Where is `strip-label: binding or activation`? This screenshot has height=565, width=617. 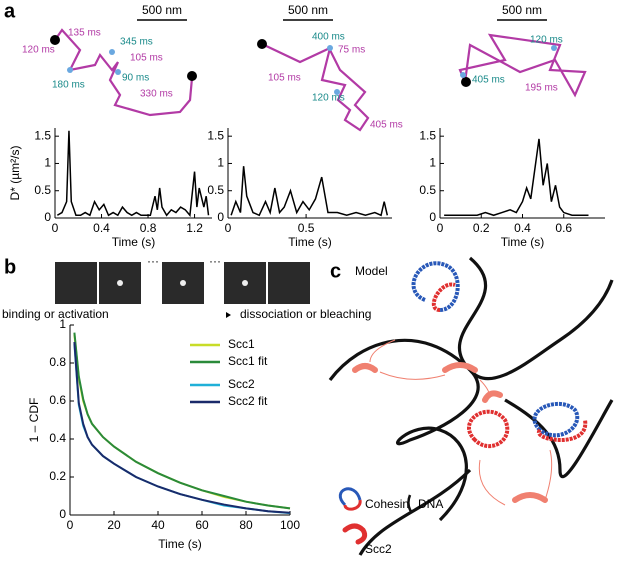
strip-label: binding or activation is located at coordinates (55, 314).